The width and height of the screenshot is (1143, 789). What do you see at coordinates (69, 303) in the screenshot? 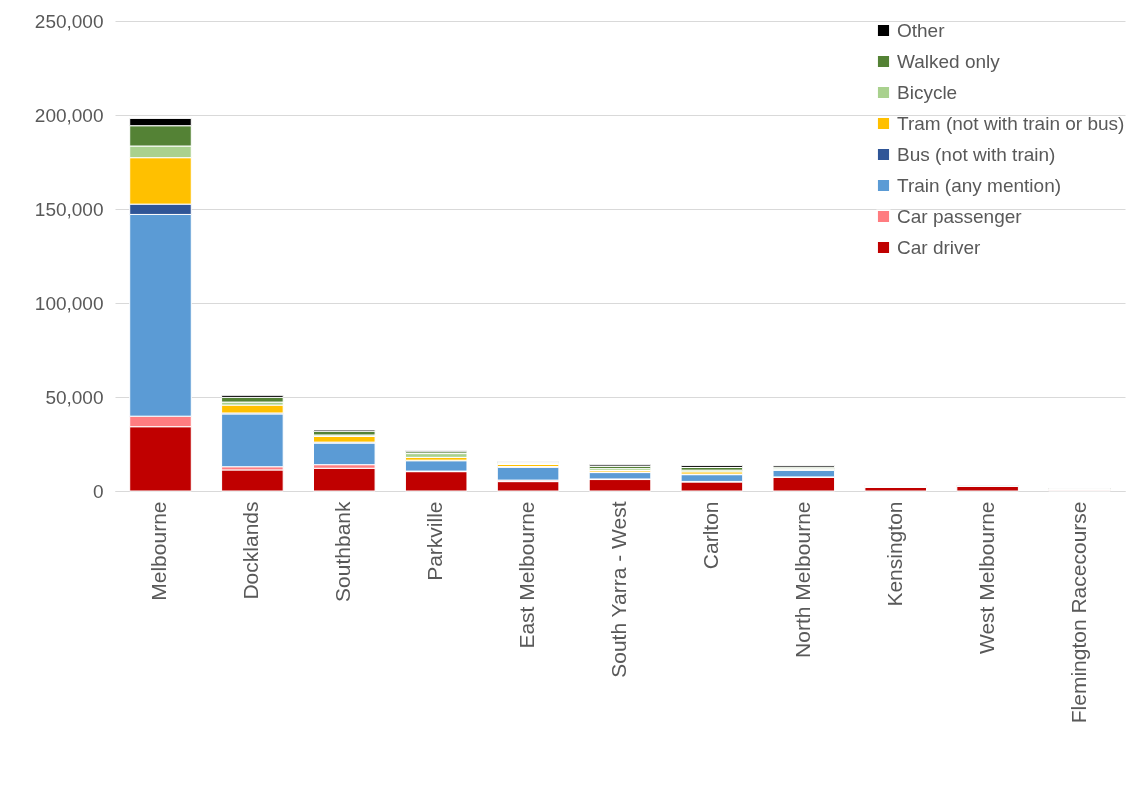
I see `y-tick-label: 100,000` at bounding box center [69, 303].